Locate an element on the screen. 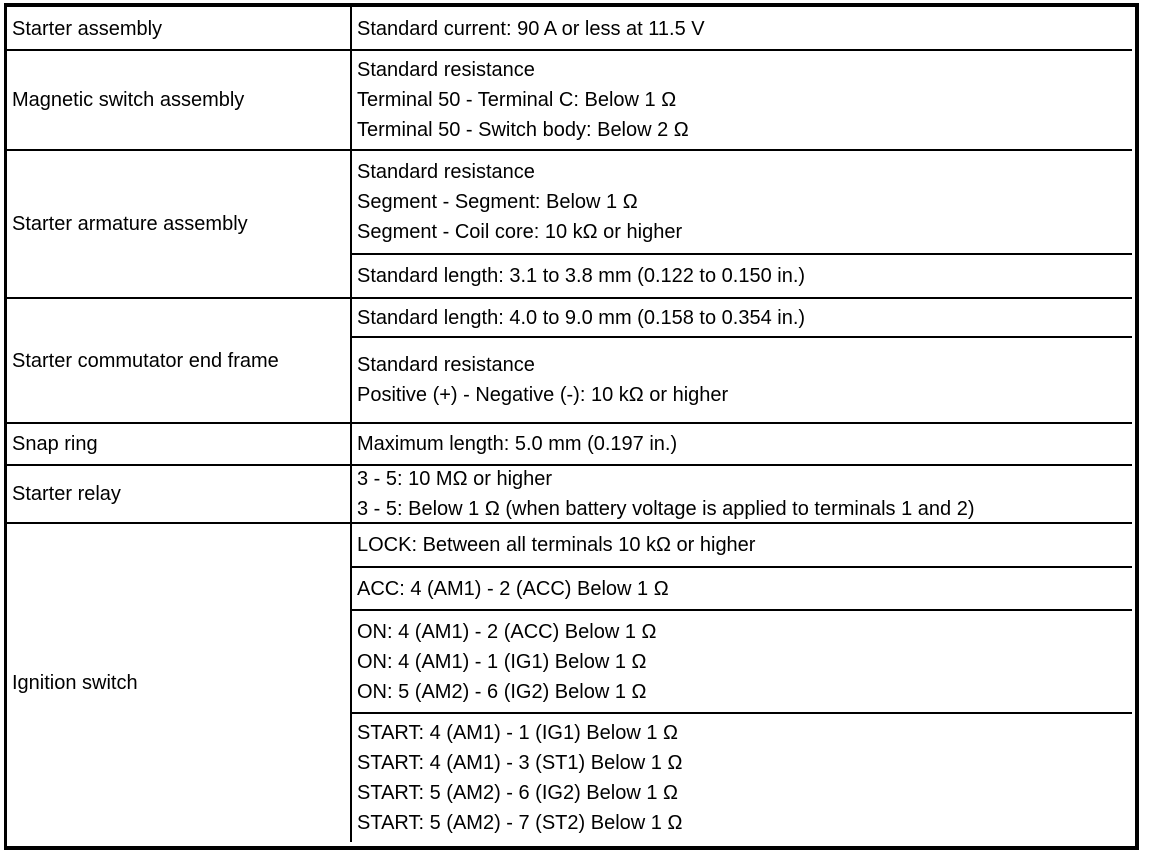 The image size is (1152, 852). spec-line: 3 - 5: 10 MΩ or higher is located at coordinates (455, 479).